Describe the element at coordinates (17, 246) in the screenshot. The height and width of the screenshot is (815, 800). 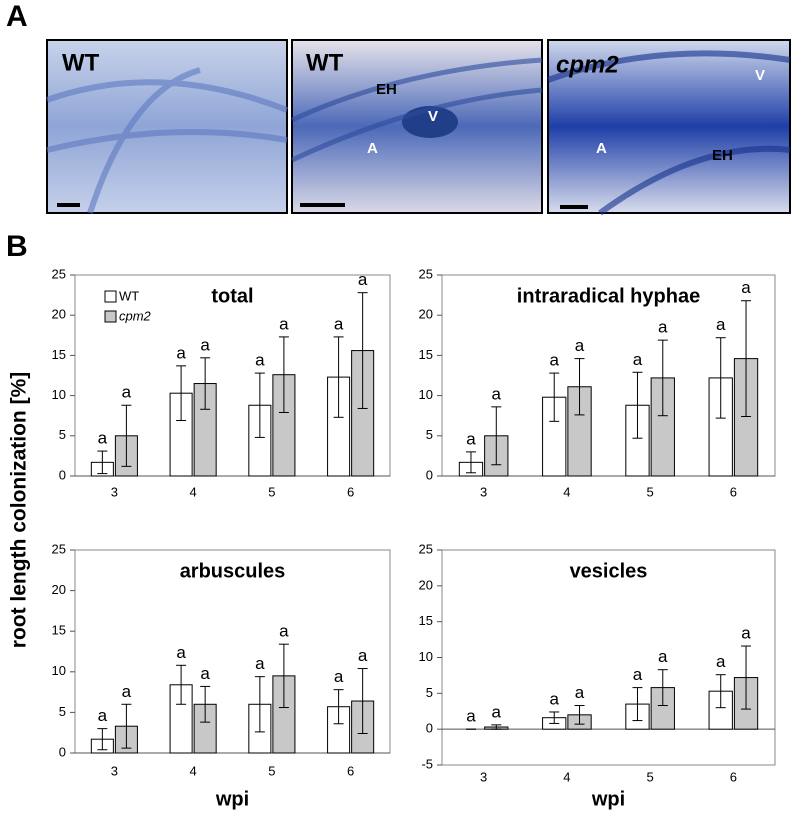
I see `panel-label: B` at that location.